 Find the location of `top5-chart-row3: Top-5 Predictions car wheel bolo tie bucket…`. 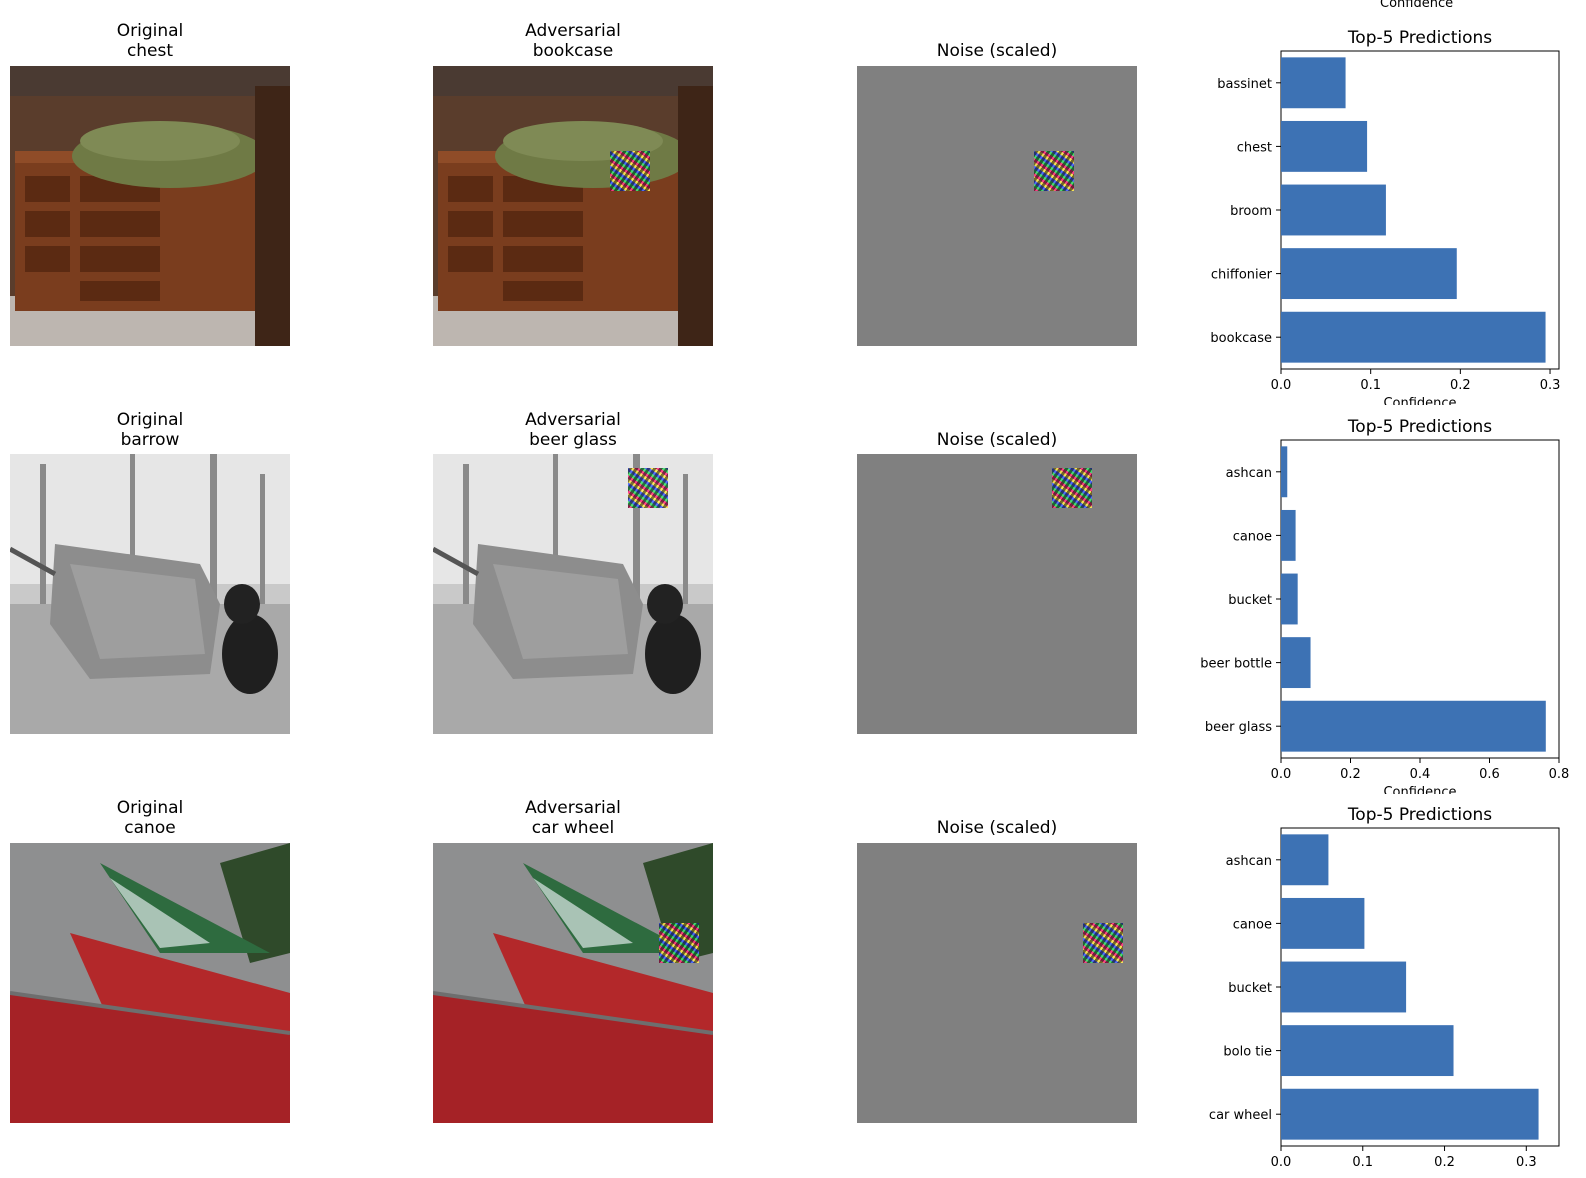

top5-chart-row3: Top-5 Predictions car wheel bolo tie bucket… is located at coordinates (1384, 987).